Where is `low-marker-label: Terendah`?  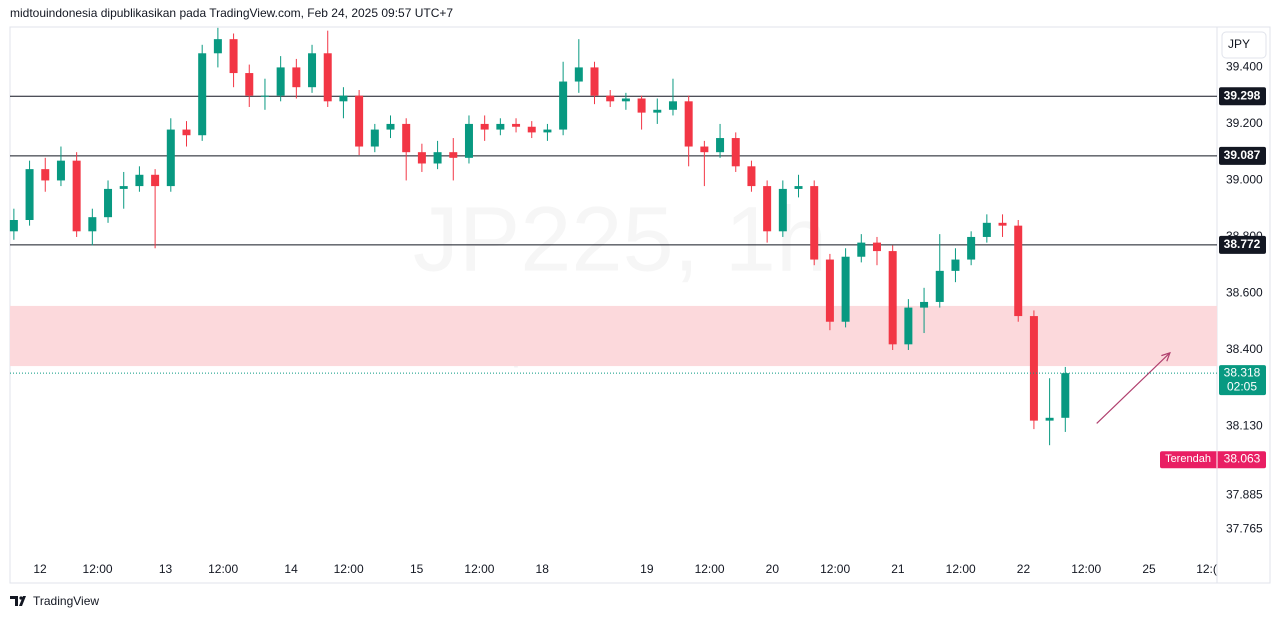 low-marker-label: Terendah is located at coordinates (1188, 459).